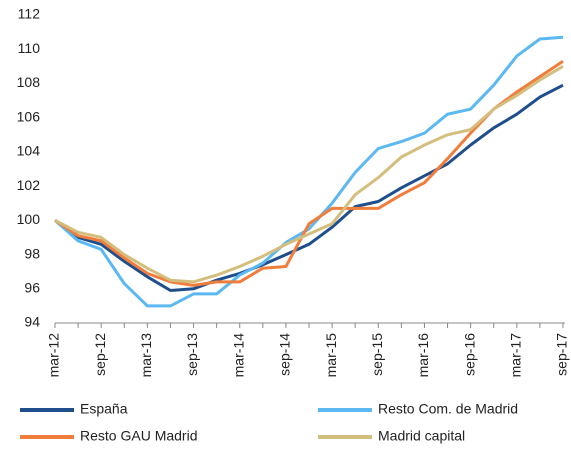 This screenshot has width=571, height=457. I want to click on x-tick-label: mar-16, so click(423, 355).